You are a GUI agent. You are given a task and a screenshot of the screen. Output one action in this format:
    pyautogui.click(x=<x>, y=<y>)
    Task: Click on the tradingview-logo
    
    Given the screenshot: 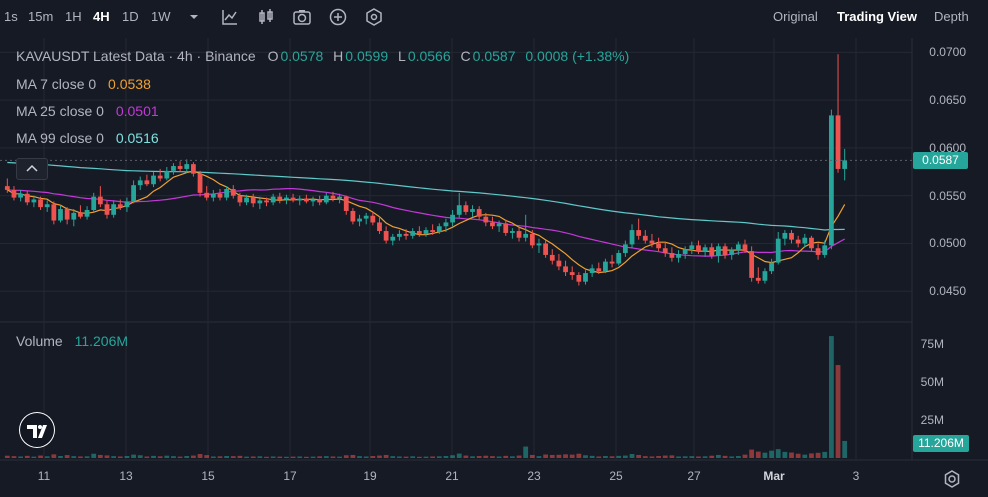 What is the action you would take?
    pyautogui.click(x=37, y=430)
    